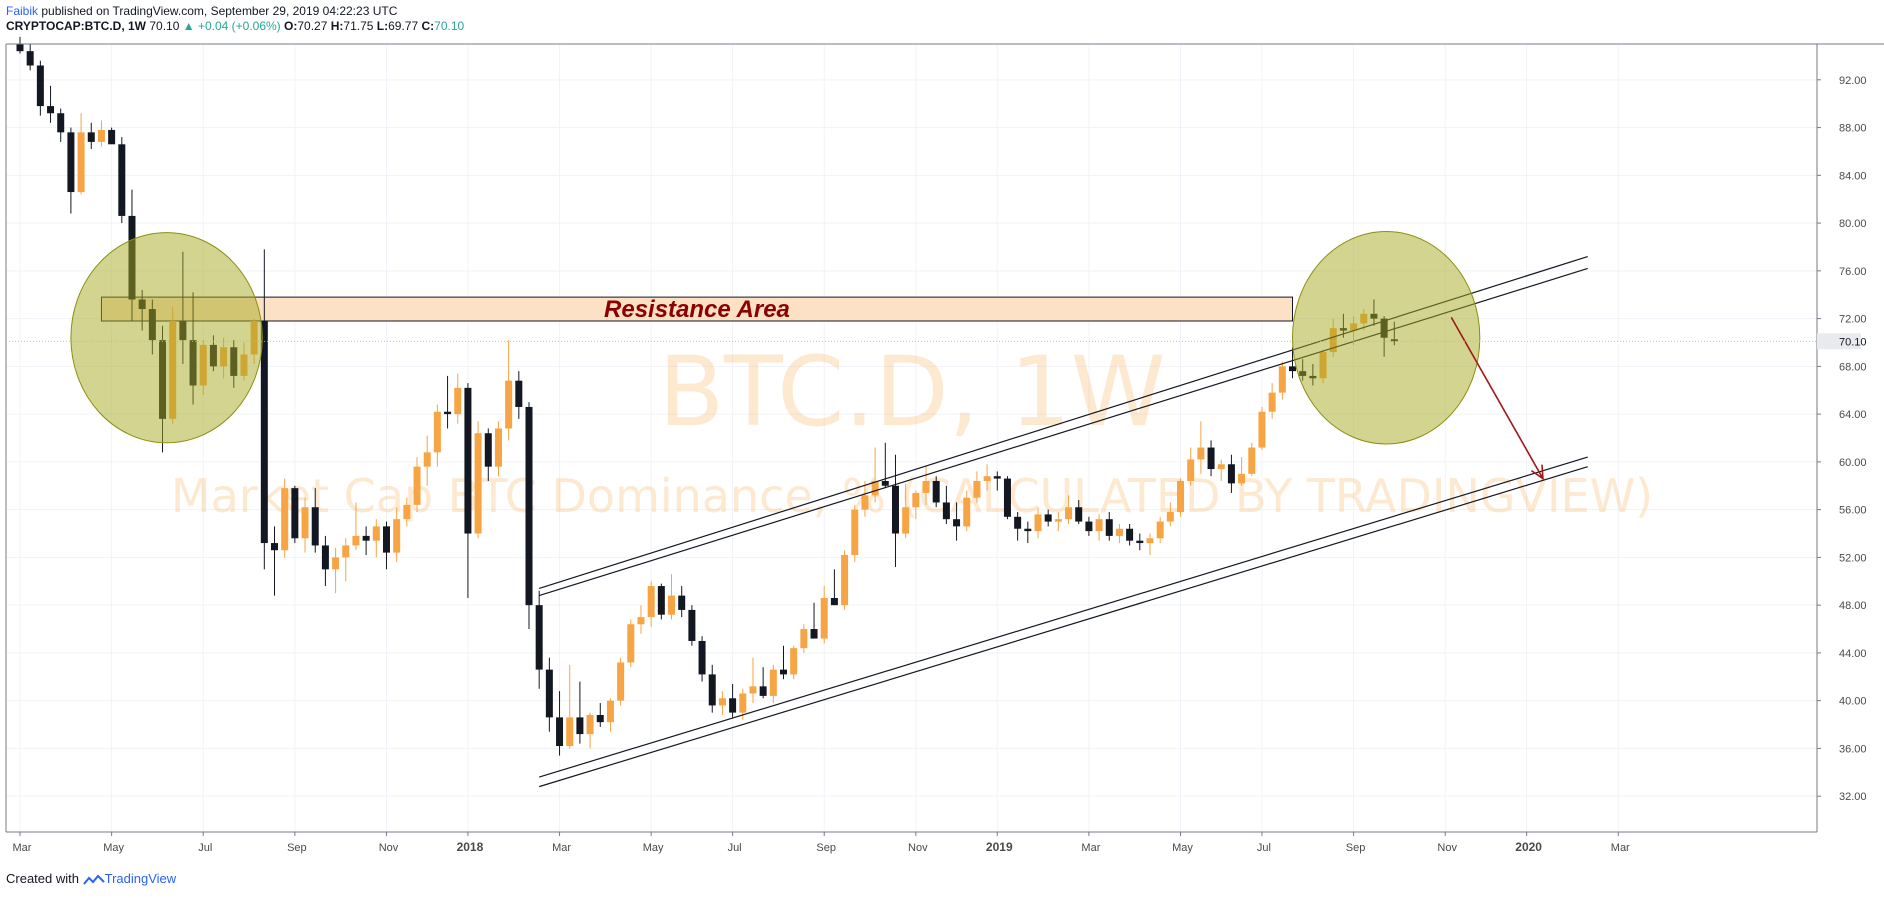  What do you see at coordinates (76, 26) in the screenshot?
I see `symbol-label: CRYPTOCAP:BTC.D, 1W` at bounding box center [76, 26].